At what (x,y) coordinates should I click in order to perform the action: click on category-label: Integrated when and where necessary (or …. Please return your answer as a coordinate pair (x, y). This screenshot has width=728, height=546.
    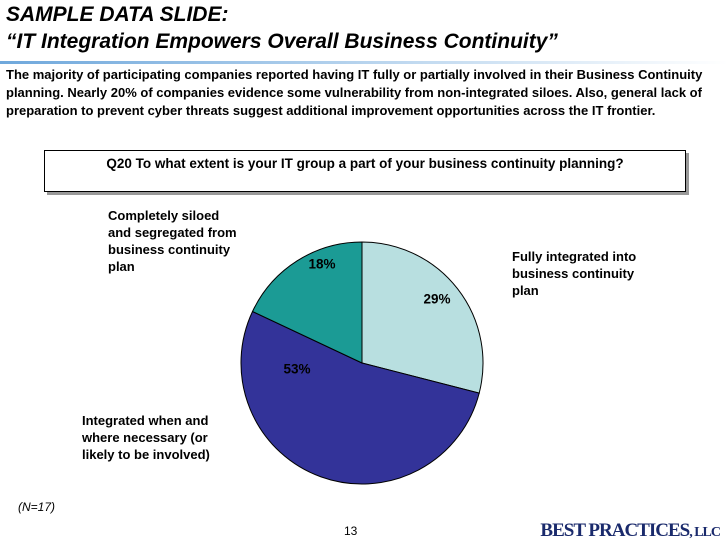
    Looking at the image, I should click on (146, 437).